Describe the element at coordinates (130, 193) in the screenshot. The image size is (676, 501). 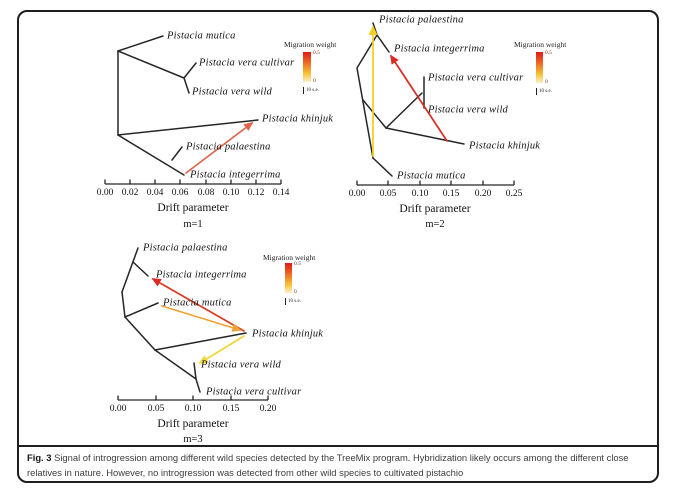
I see `axis-tick-label: 0.02` at that location.